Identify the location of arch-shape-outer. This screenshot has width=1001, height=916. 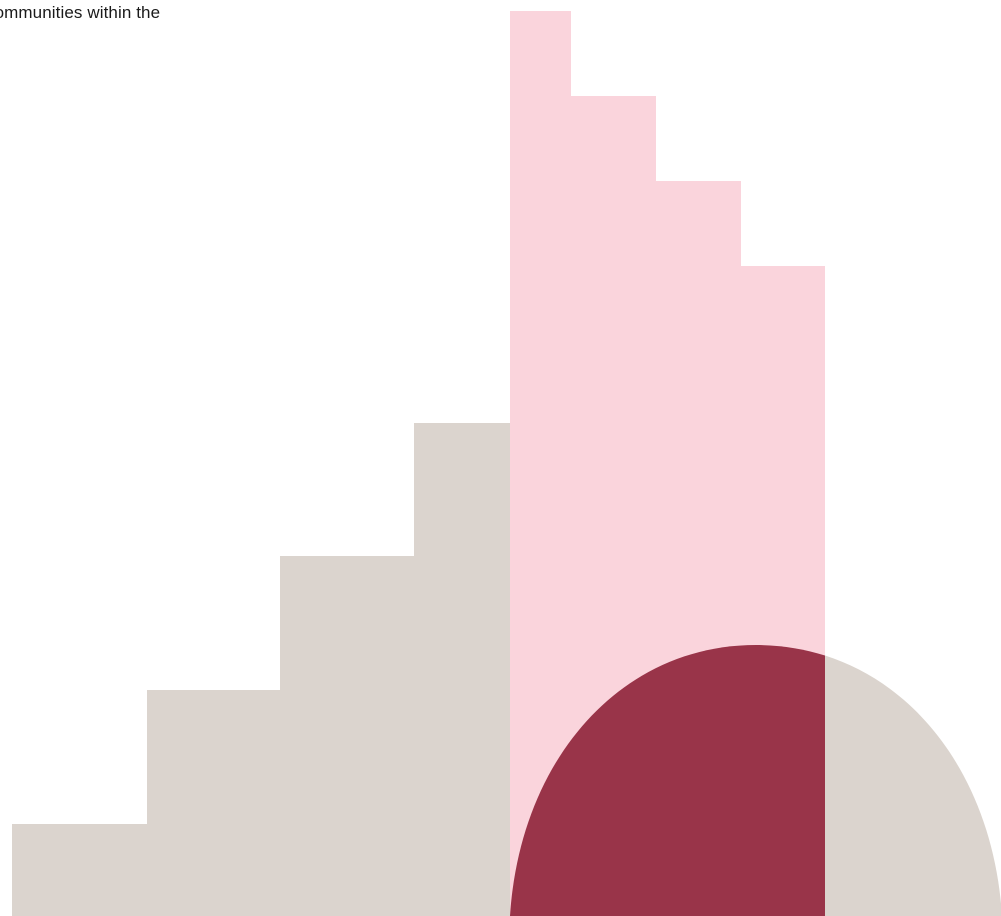
(913, 785).